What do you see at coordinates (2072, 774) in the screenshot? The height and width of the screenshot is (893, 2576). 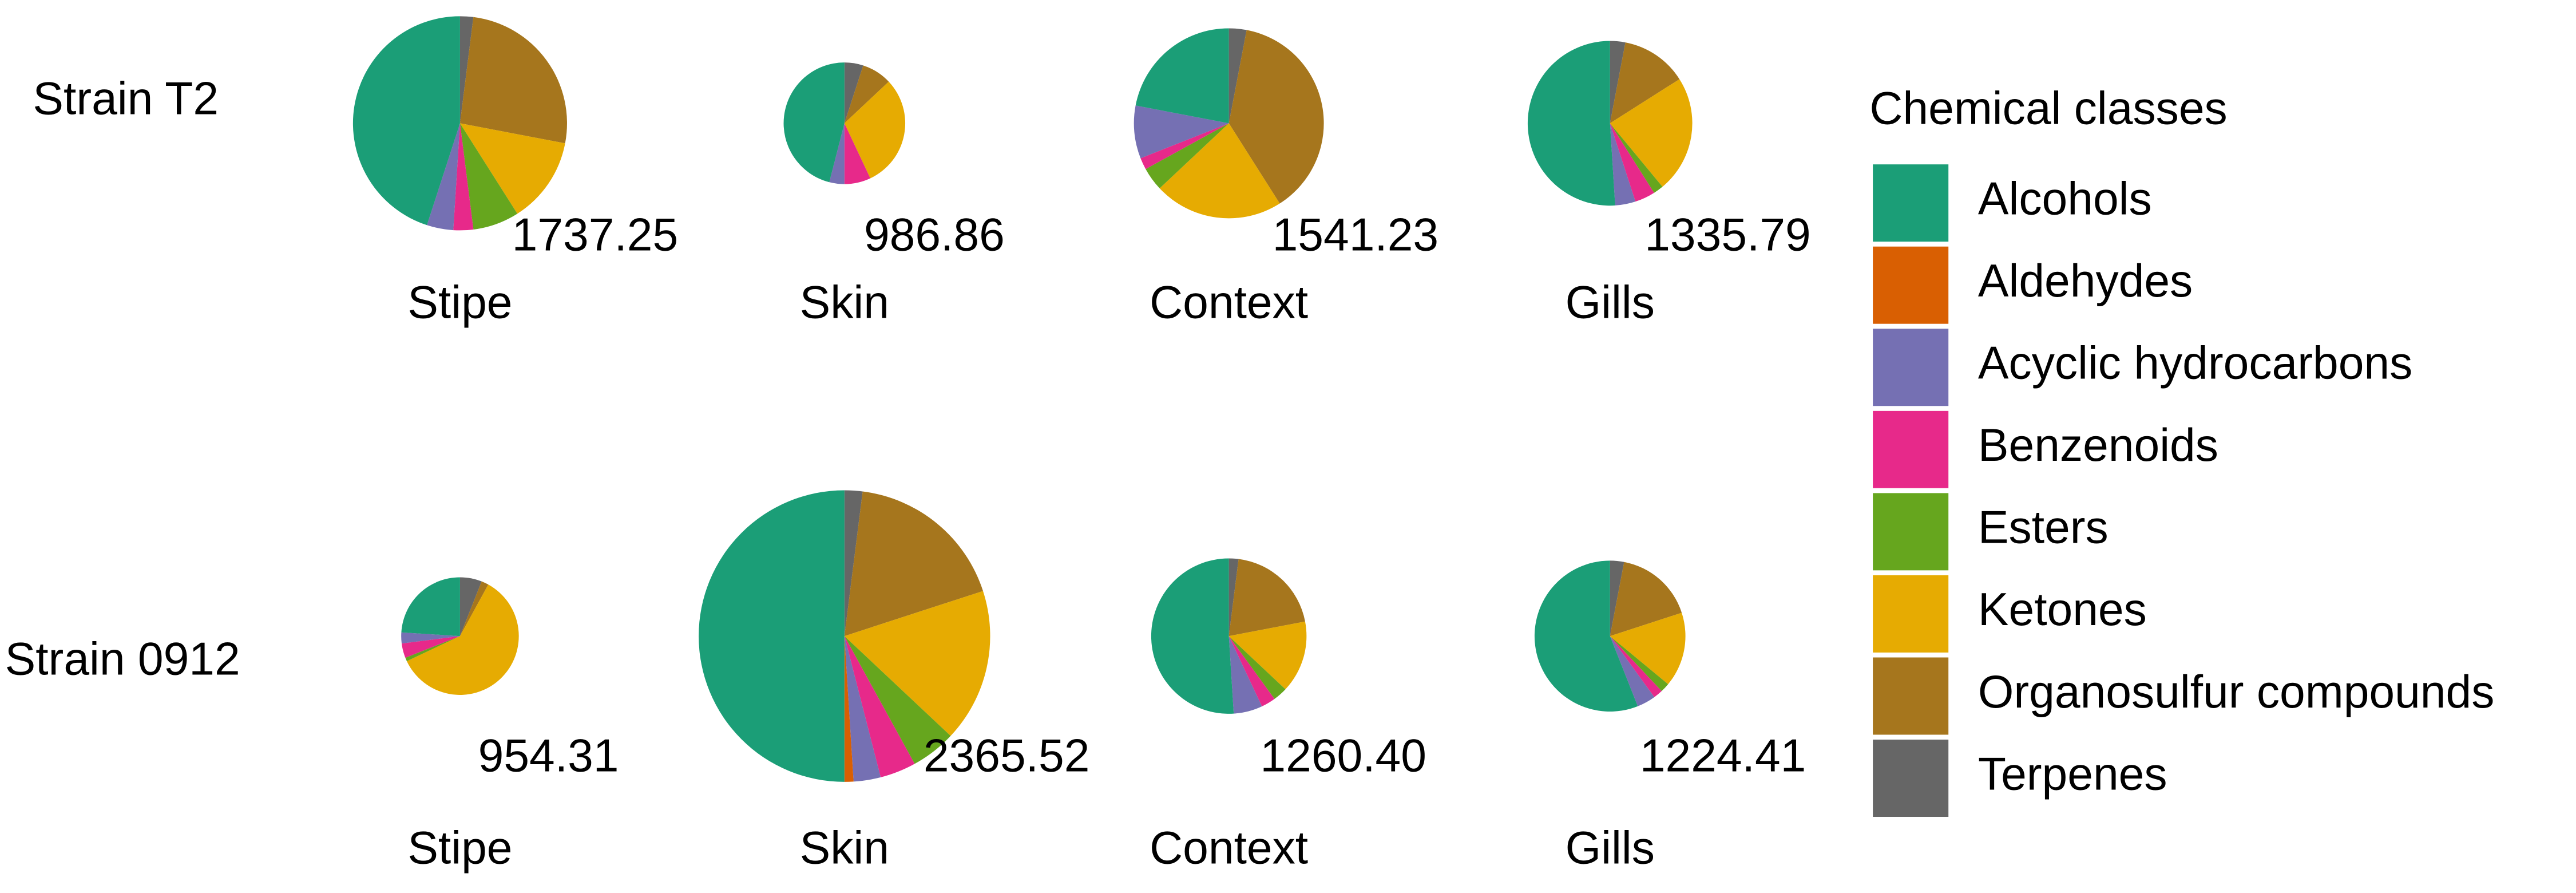 I see `legend-label: Terpenes` at bounding box center [2072, 774].